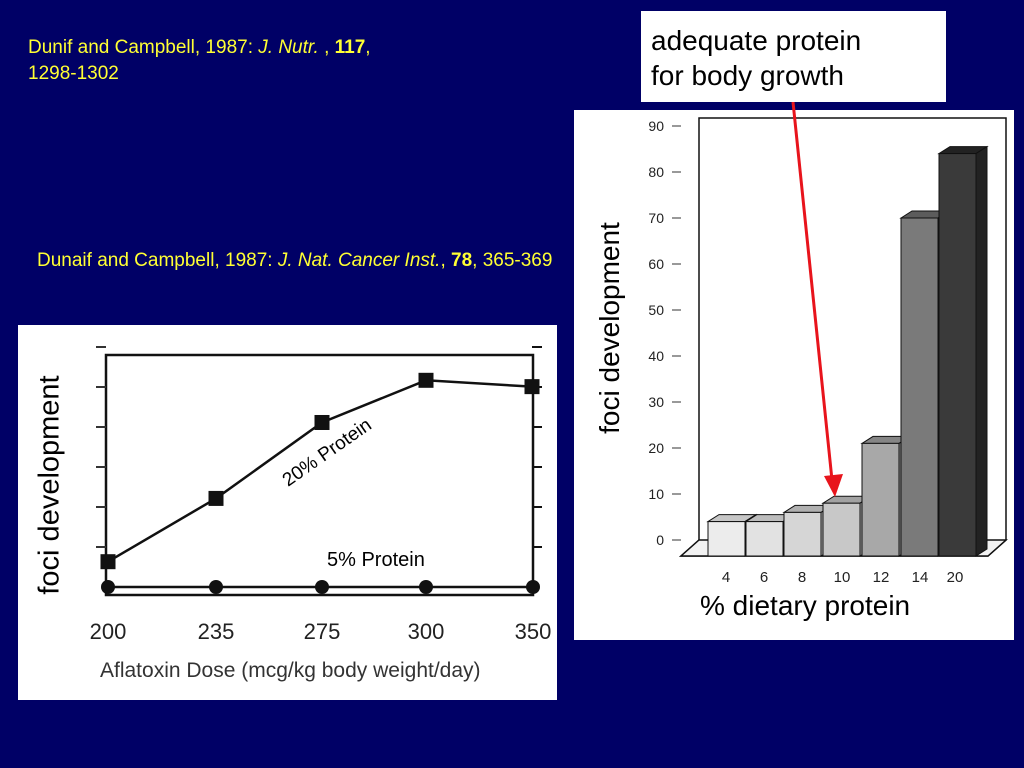 This screenshot has height=768, width=1024. I want to click on y-tick-label: 90, so click(656, 126).